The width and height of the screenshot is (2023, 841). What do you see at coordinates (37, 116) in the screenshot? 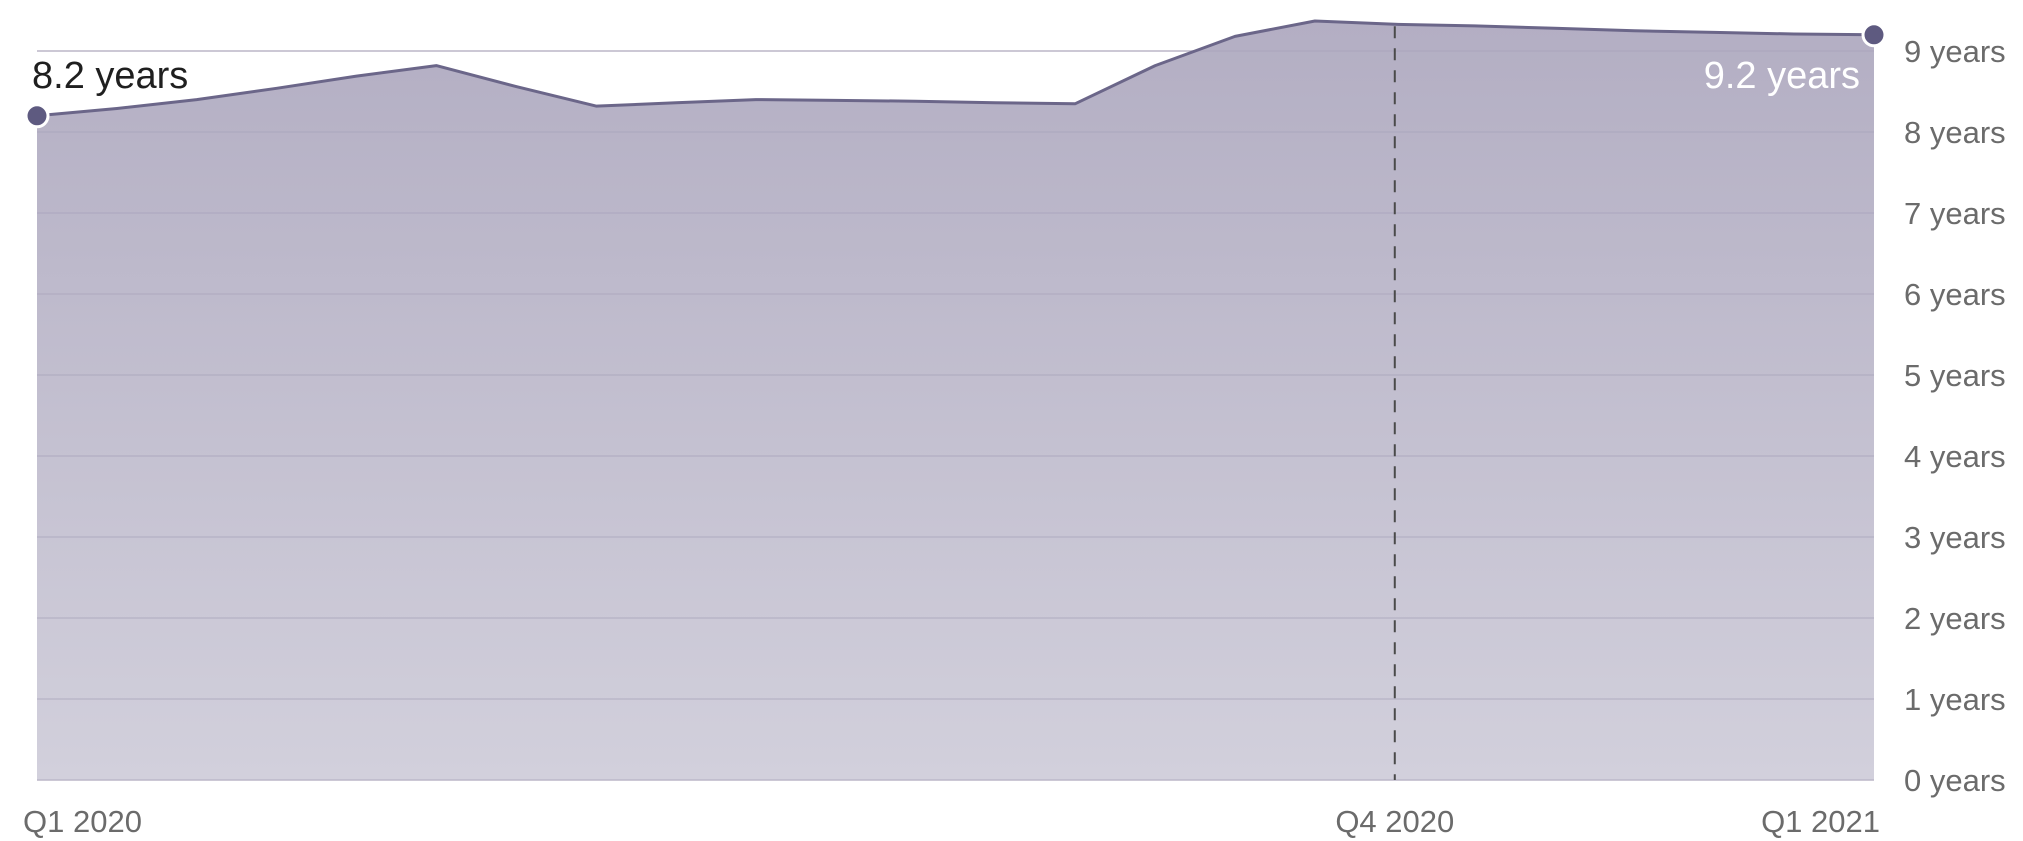
I see `start-point-marker` at bounding box center [37, 116].